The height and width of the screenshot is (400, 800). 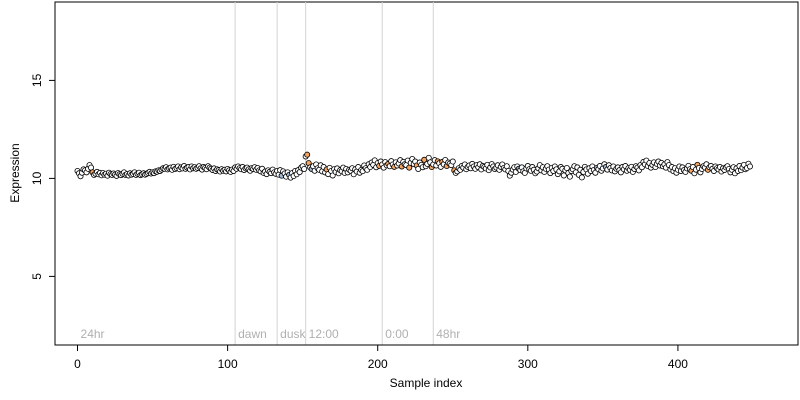 I want to click on y-tick-label: 5, so click(x=37, y=276).